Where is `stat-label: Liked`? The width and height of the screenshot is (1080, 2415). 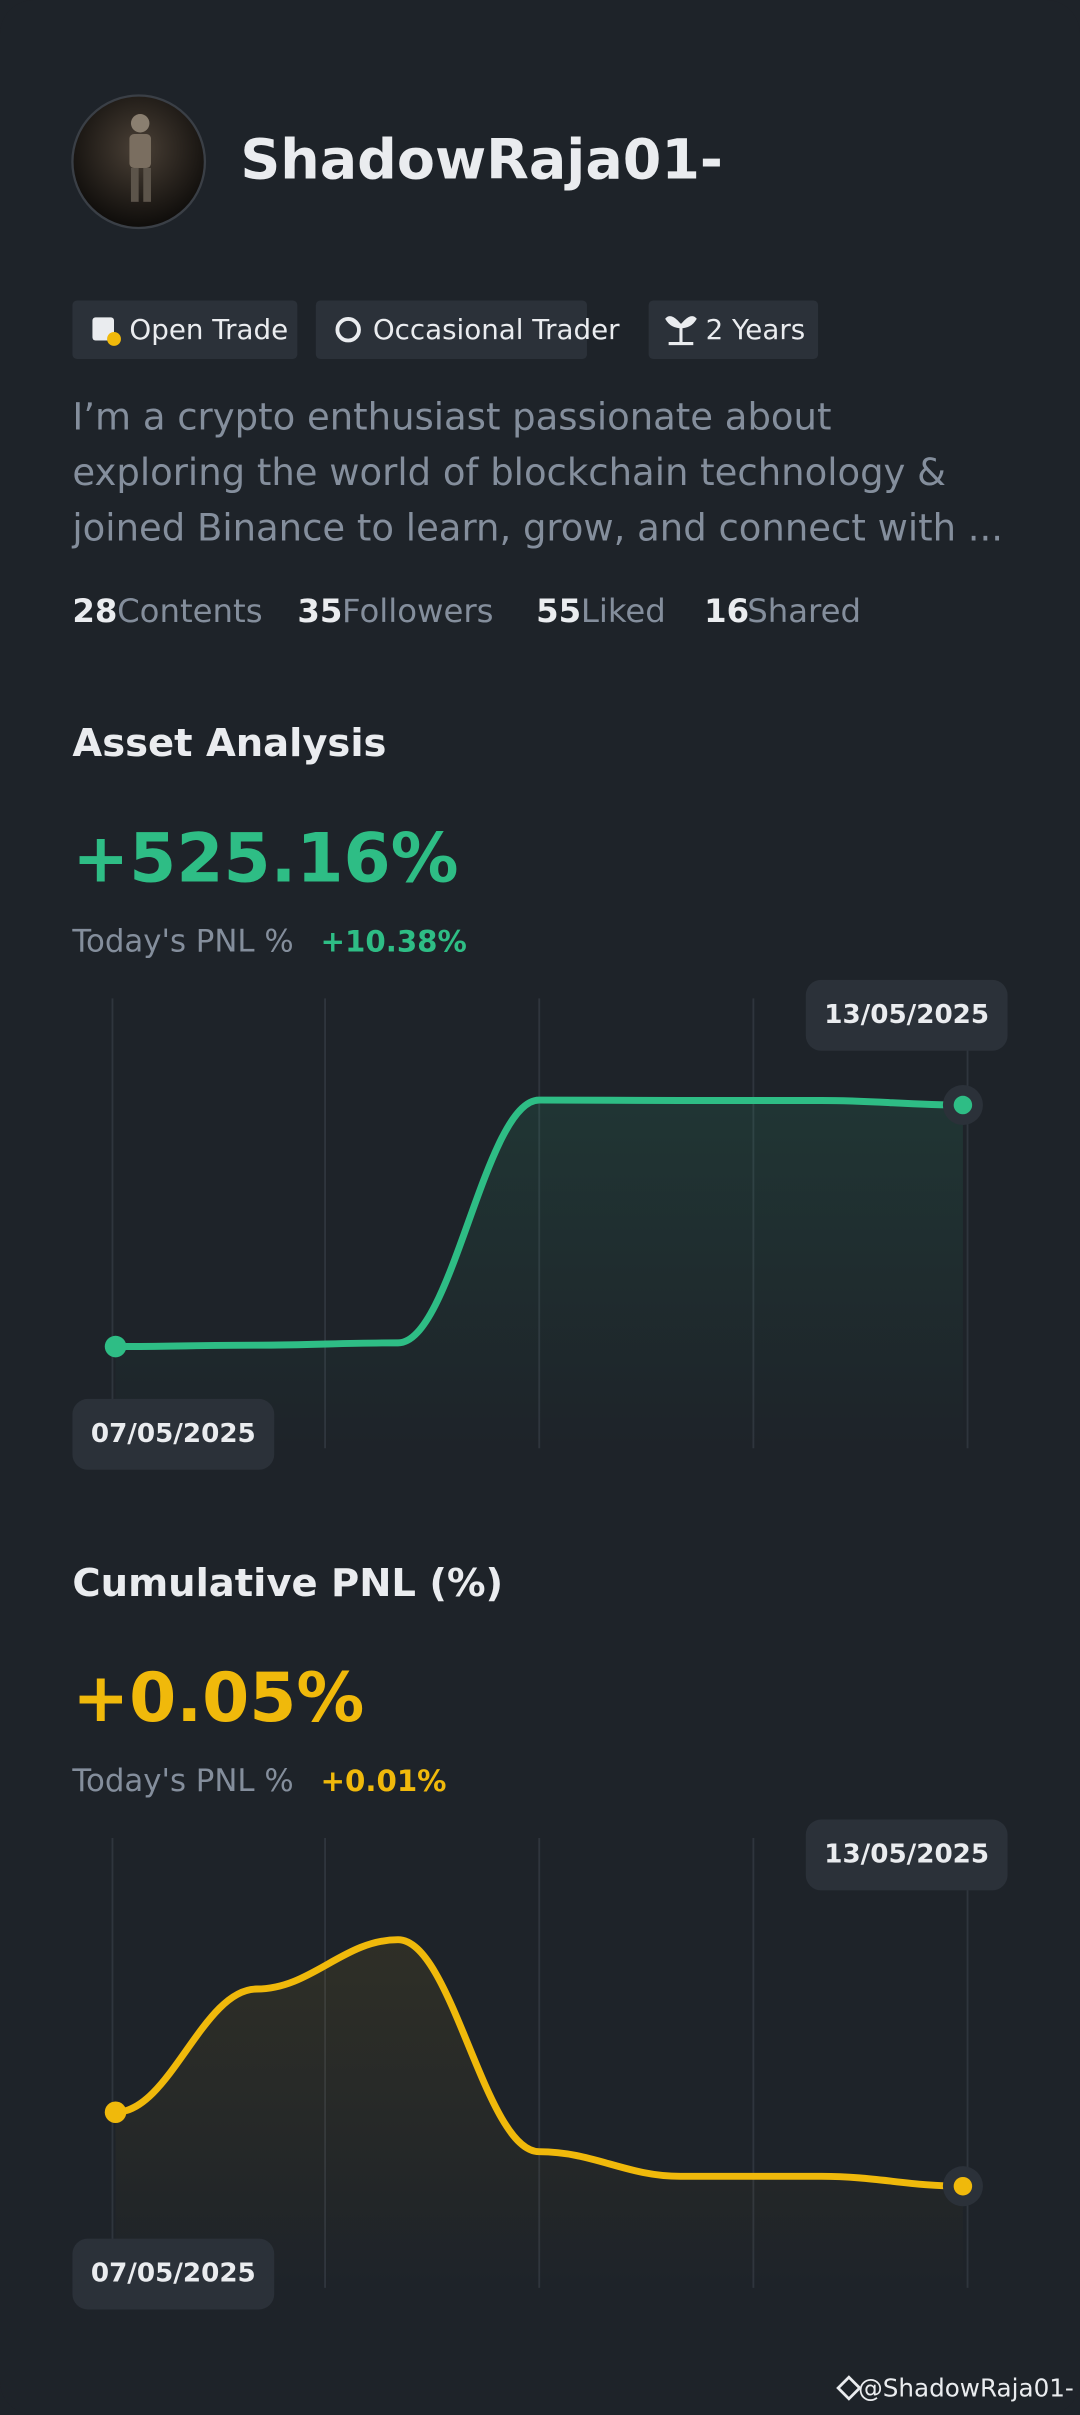
stat-label: Liked is located at coordinates (623, 611).